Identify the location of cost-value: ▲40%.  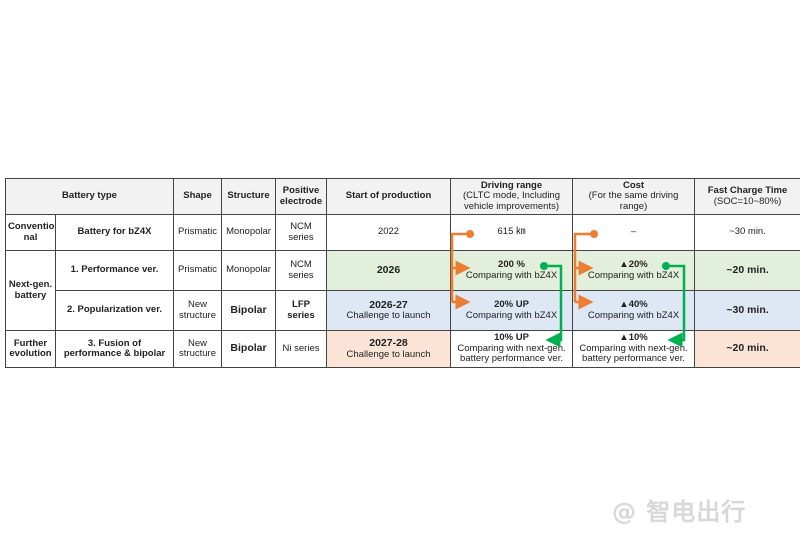
(633, 305).